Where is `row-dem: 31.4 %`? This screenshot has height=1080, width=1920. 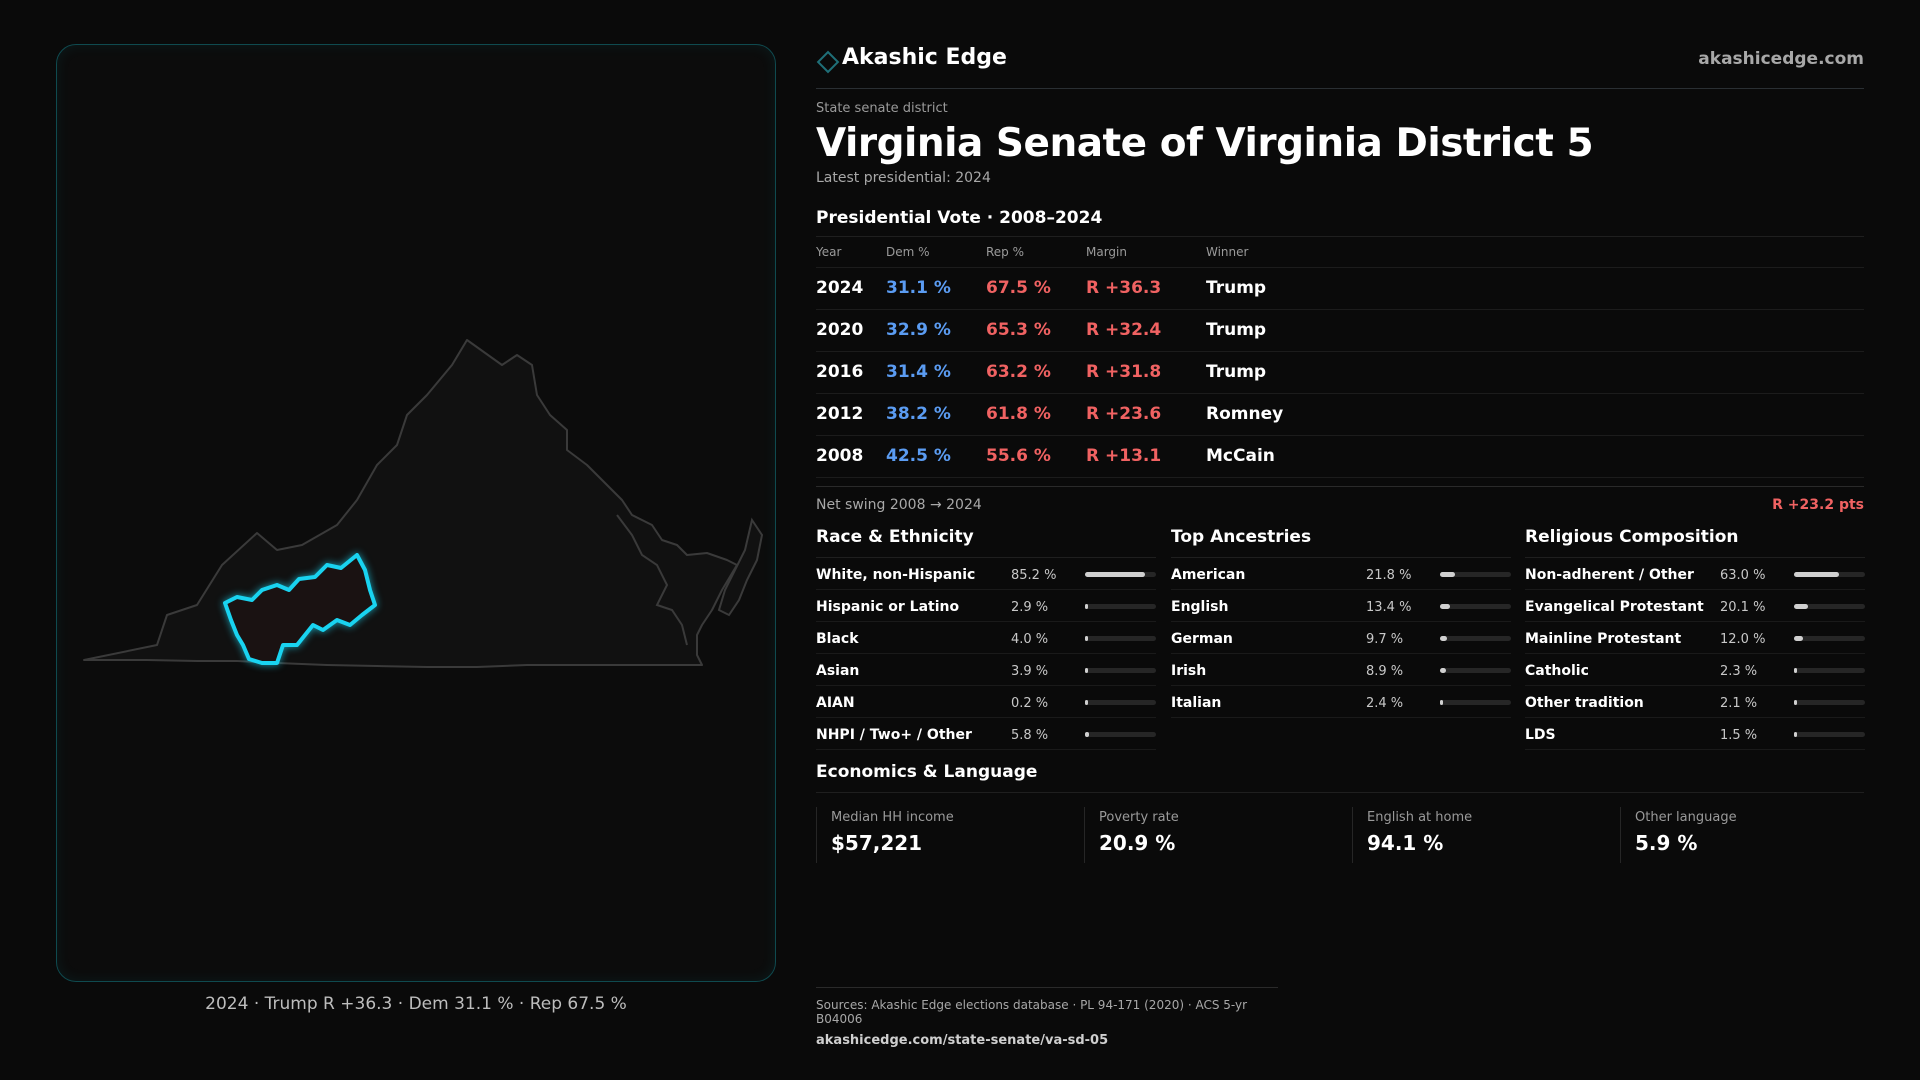 row-dem: 31.4 % is located at coordinates (918, 372).